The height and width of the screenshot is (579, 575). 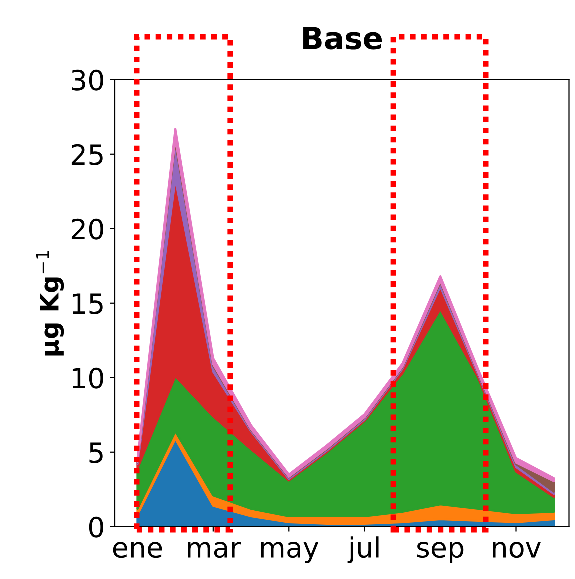 What do you see at coordinates (290, 553) in the screenshot?
I see `x-tick-label: may` at bounding box center [290, 553].